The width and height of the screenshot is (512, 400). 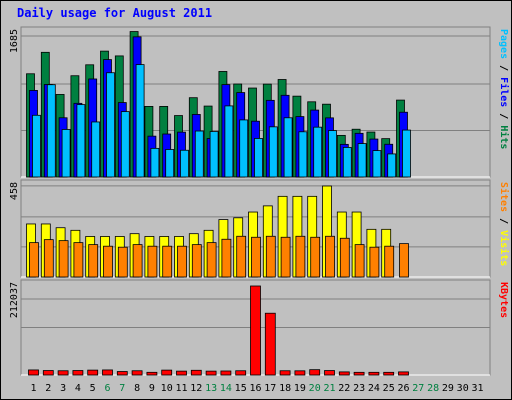 What do you see at coordinates (107, 388) in the screenshot?
I see `x-tick-label: 6` at bounding box center [107, 388].